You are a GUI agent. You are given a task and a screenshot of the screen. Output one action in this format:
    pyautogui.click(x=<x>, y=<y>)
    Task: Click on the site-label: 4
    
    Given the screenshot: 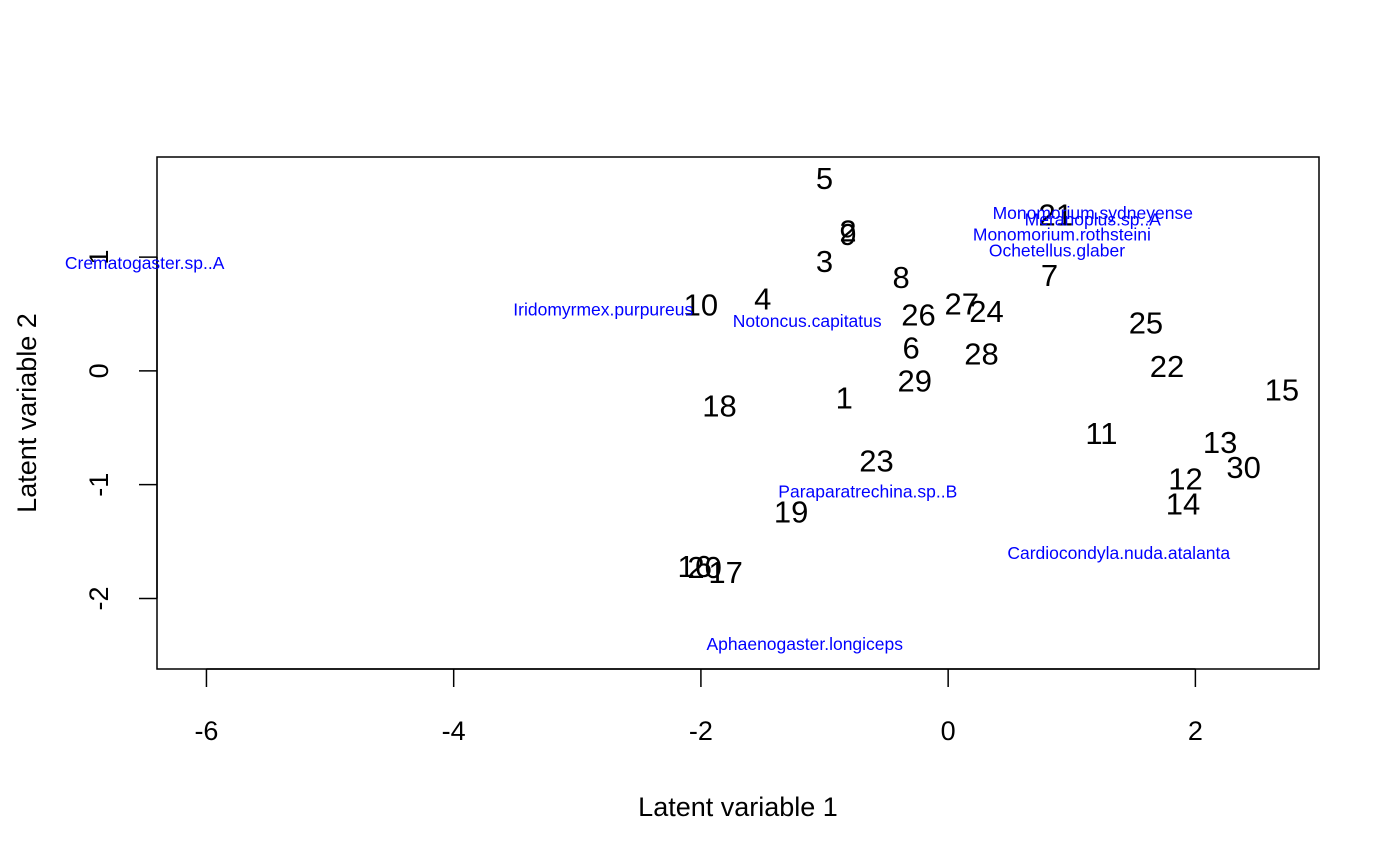 What is the action you would take?
    pyautogui.click(x=762, y=299)
    